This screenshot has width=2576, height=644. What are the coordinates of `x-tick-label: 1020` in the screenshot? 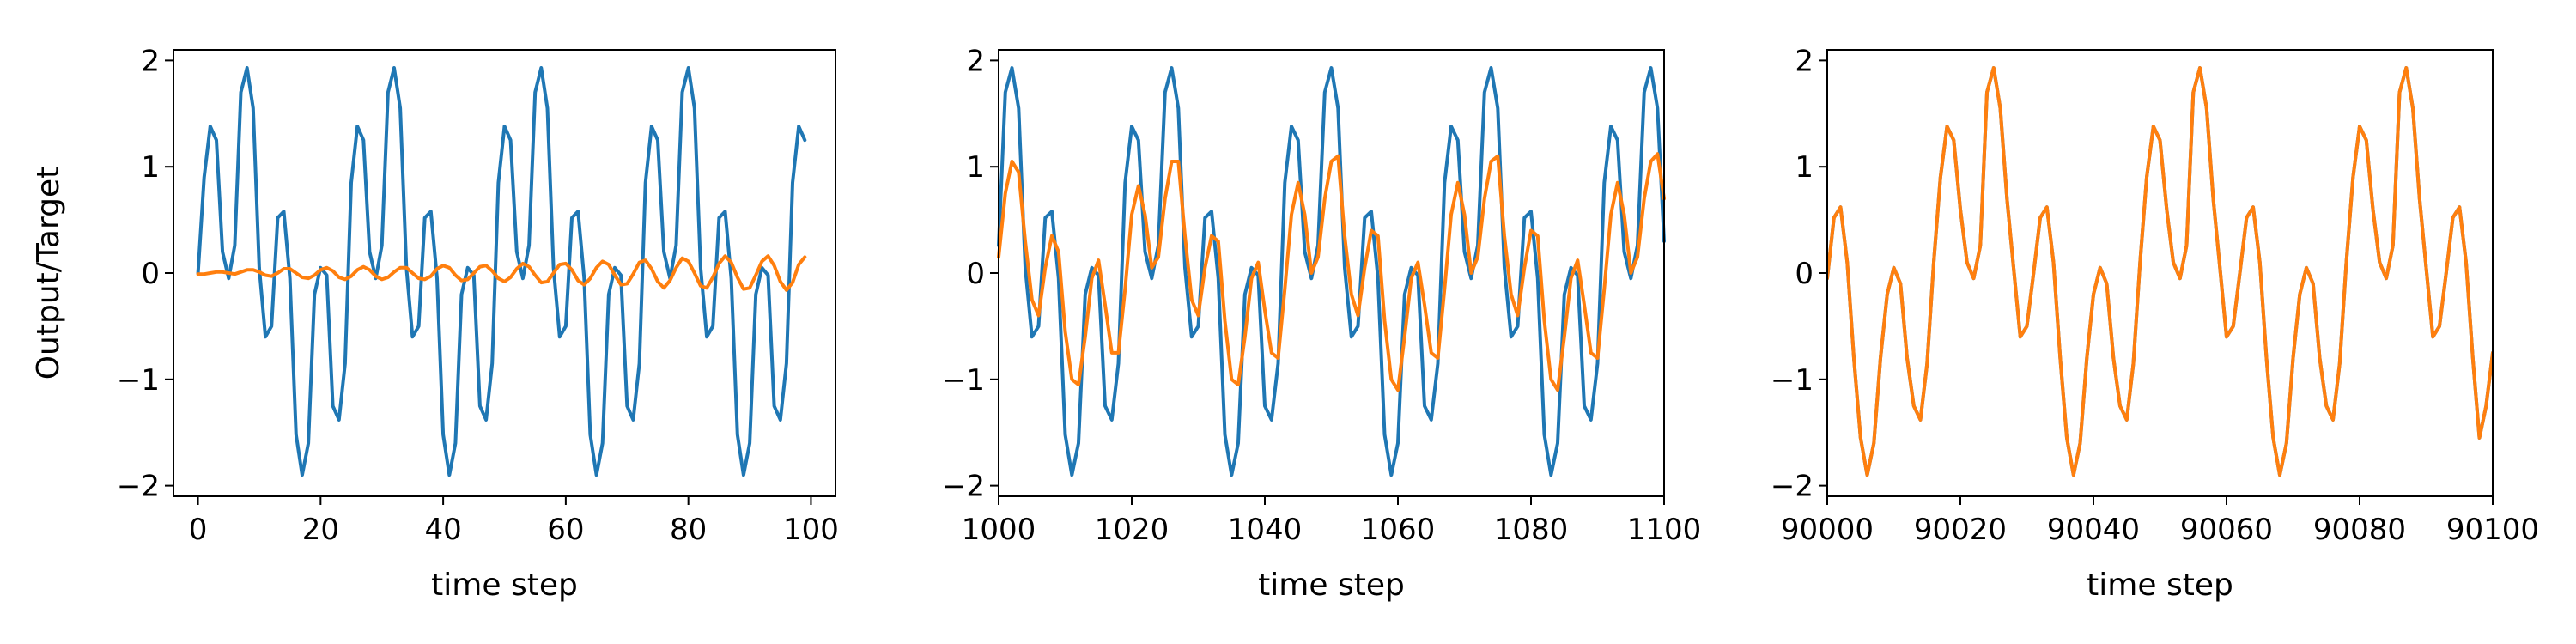 It's located at (1133, 530).